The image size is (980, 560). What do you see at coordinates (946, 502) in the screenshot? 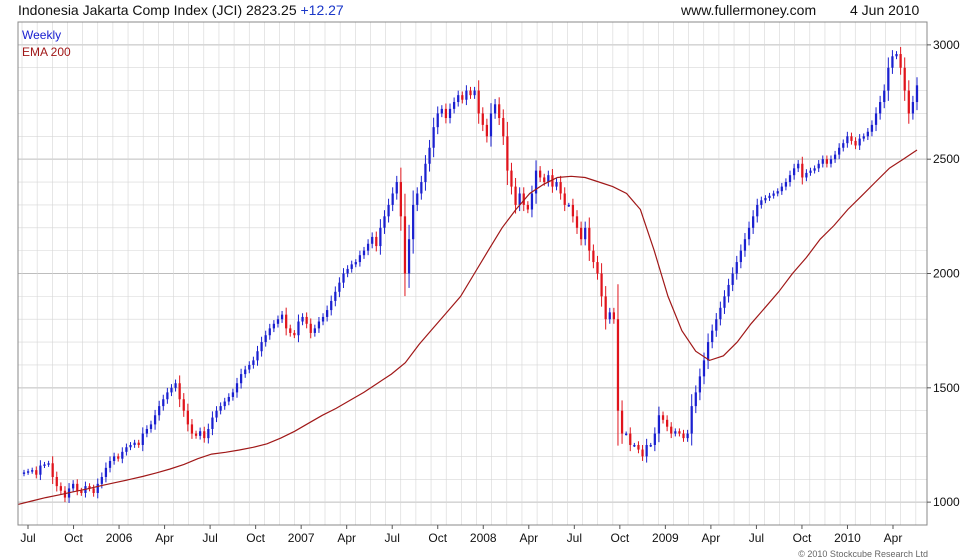
I see `y-tick-label: 1000` at bounding box center [946, 502].